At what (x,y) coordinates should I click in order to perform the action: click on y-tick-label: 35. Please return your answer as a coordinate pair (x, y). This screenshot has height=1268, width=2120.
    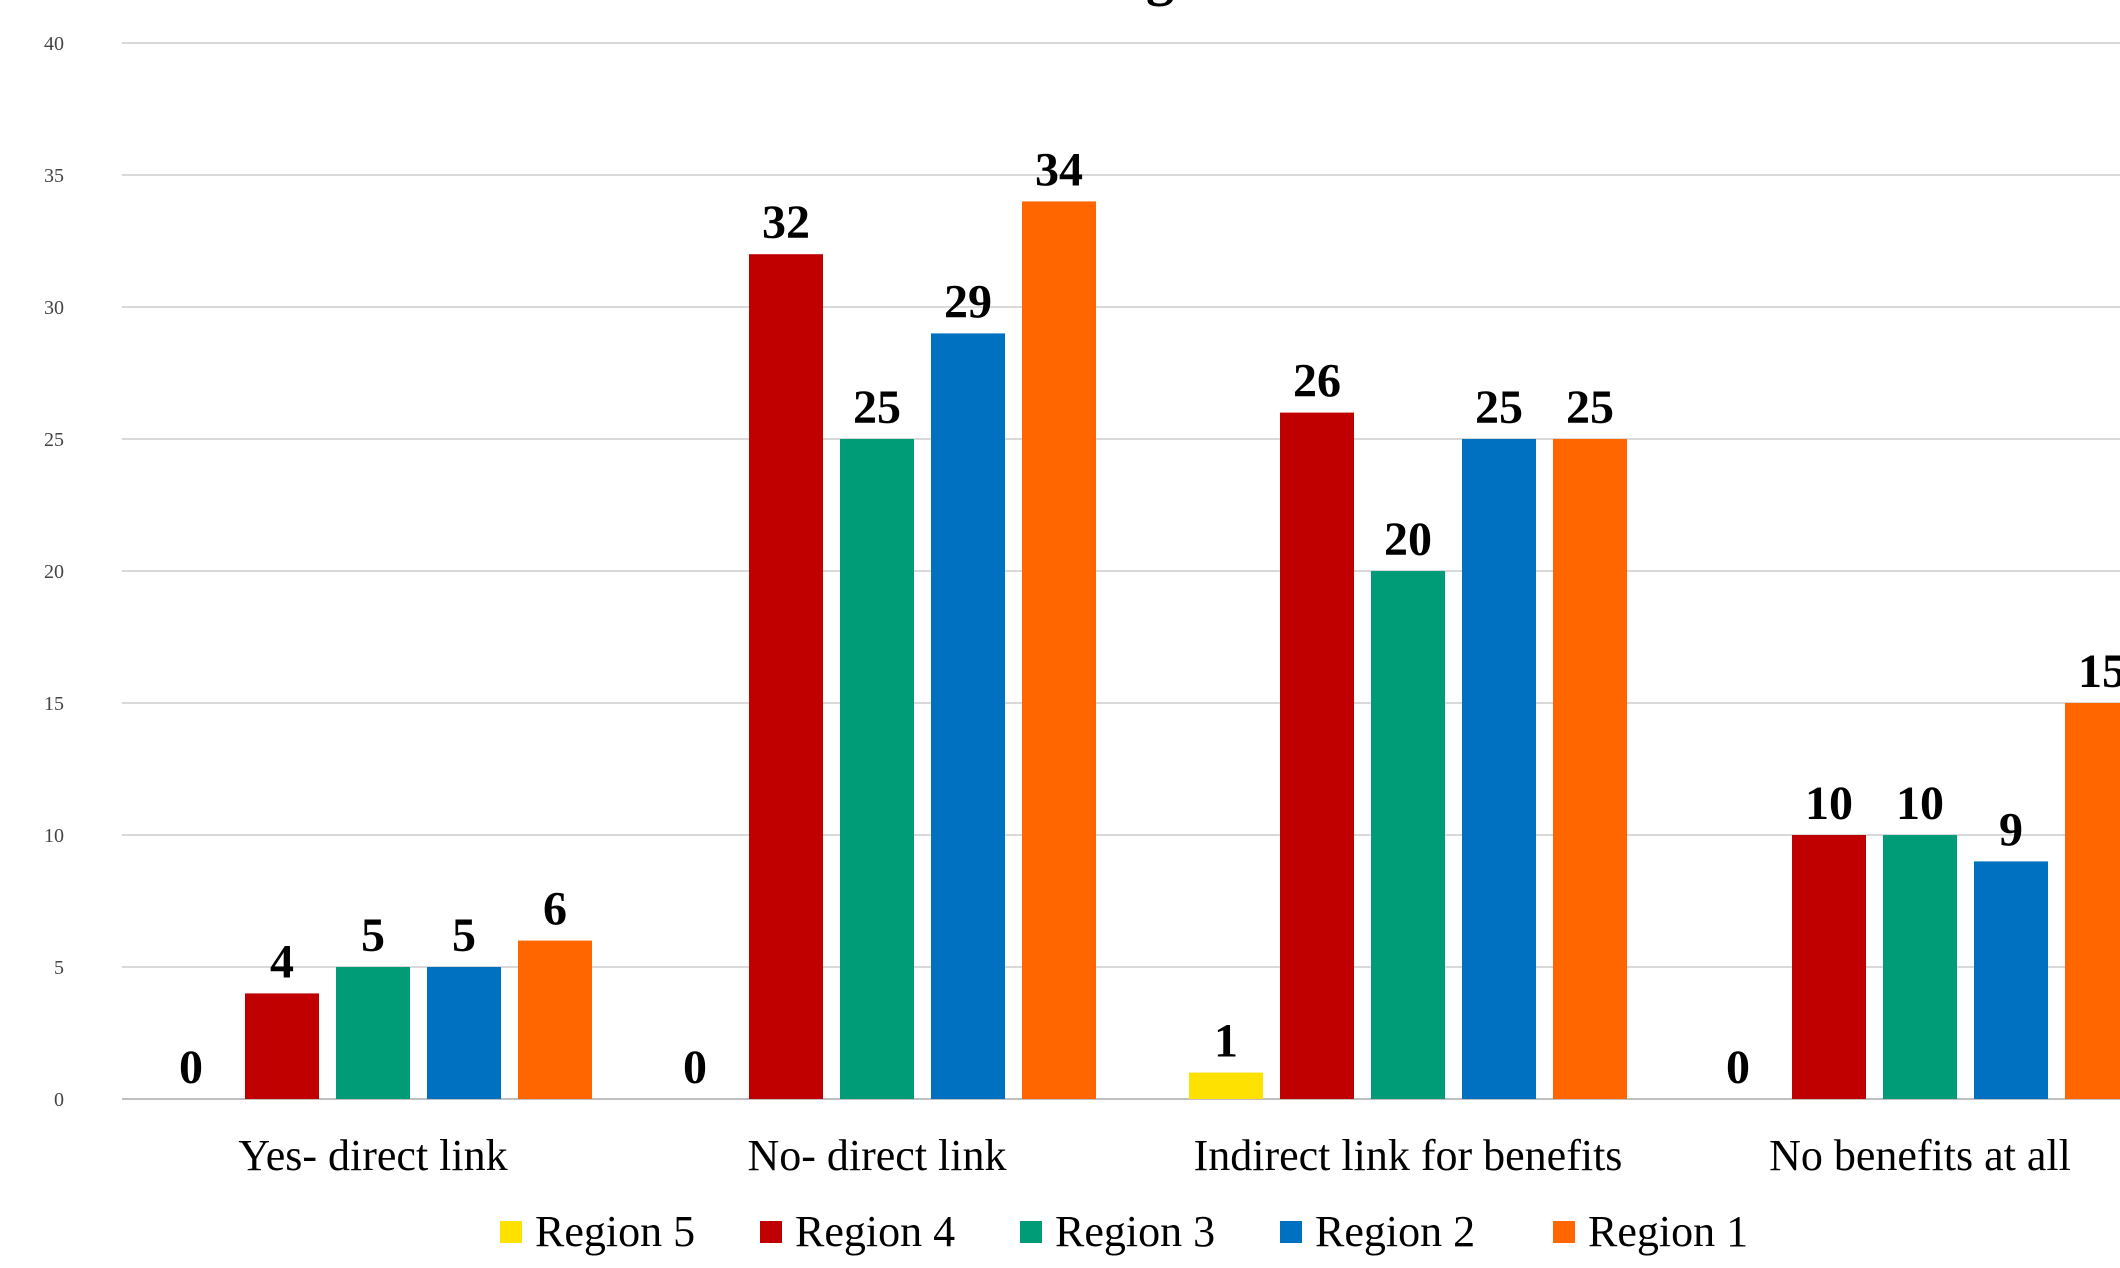
    Looking at the image, I should click on (54, 176).